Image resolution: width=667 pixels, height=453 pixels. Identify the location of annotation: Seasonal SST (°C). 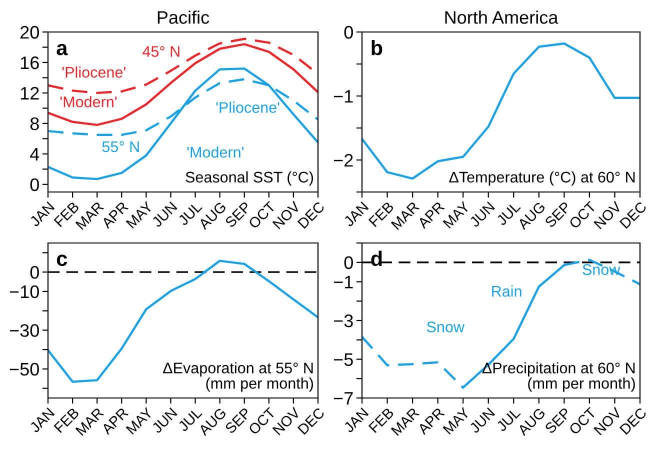
(250, 178).